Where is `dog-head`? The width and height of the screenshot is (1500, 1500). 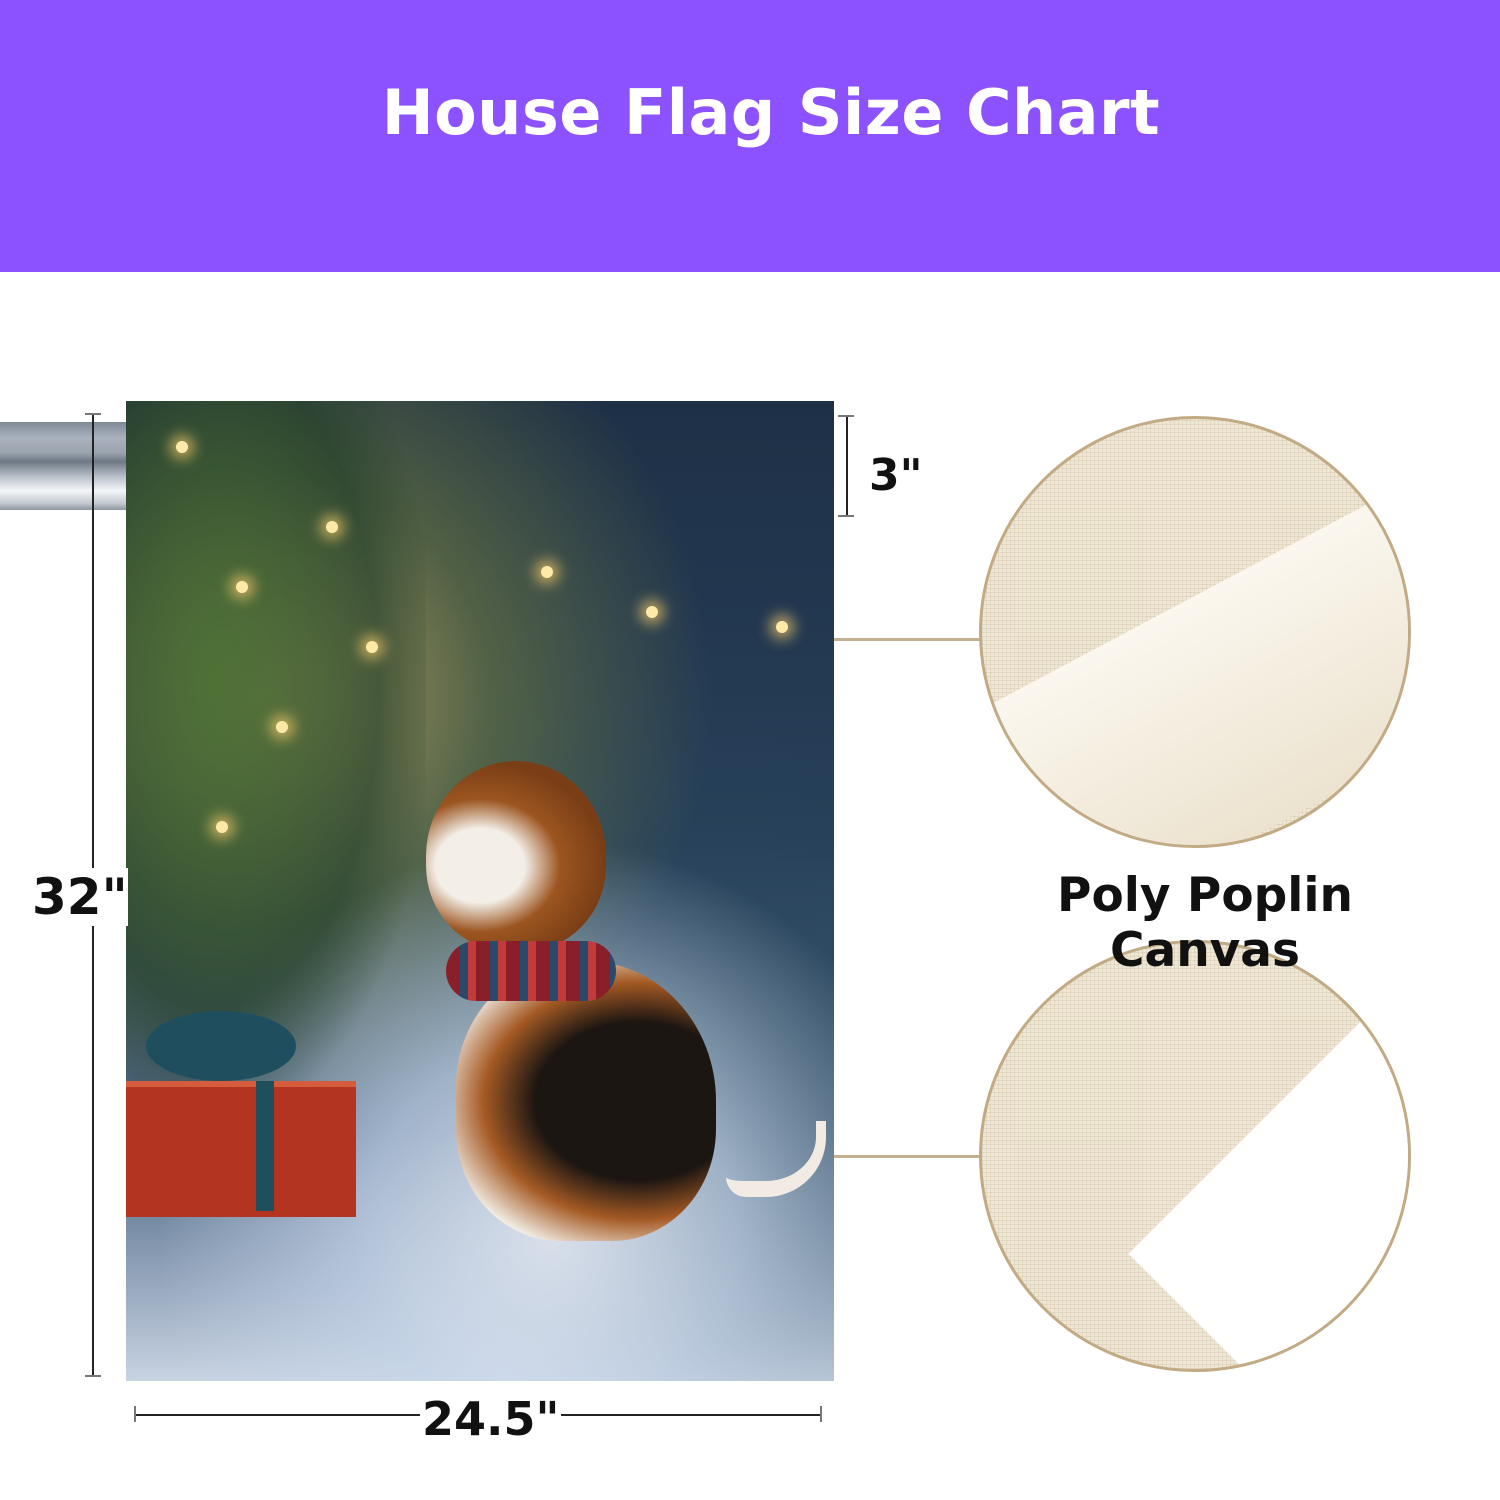
dog-head is located at coordinates (516, 856).